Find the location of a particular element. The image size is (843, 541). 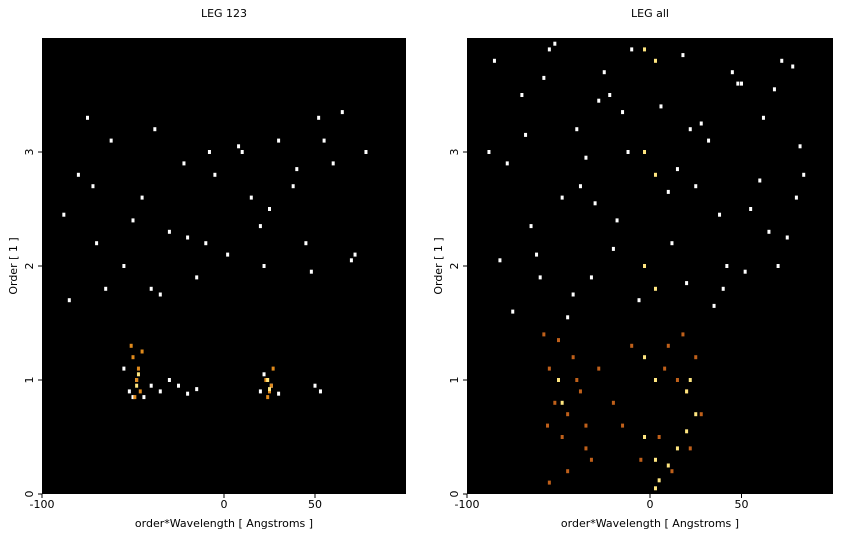

y-tick-label: 2 is located at coordinates (29, 266).